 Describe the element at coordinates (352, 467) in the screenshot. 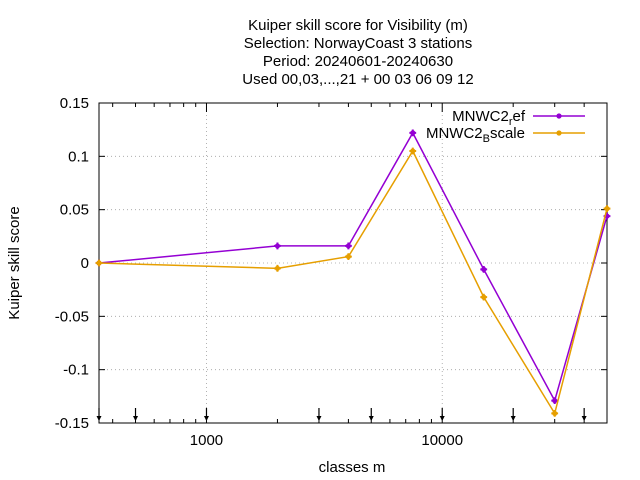

I see `x-axis-label: classes m` at that location.